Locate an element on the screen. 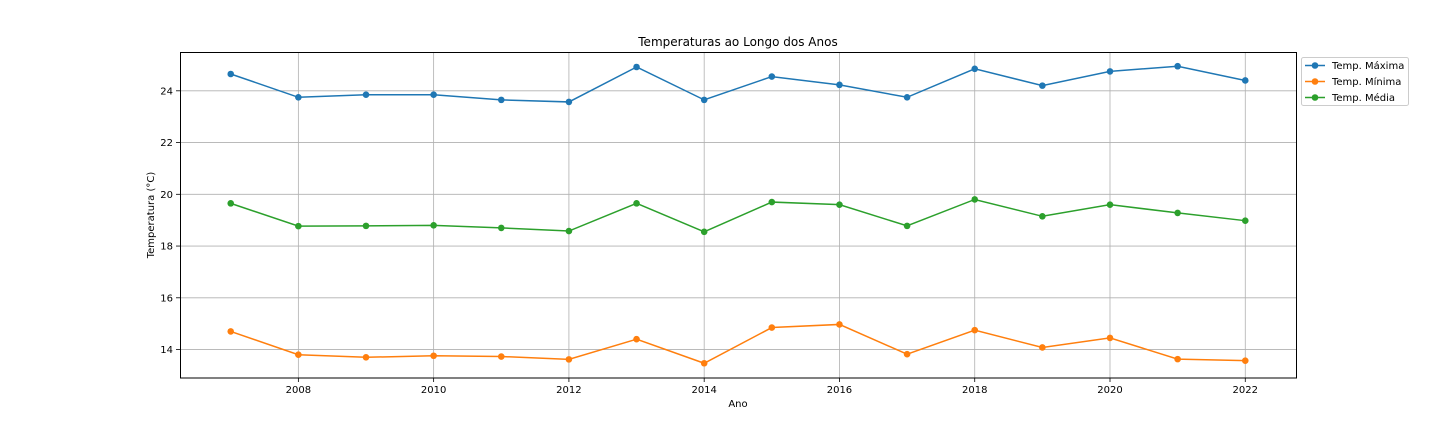 The image size is (1440, 432). x-tick-label: 2020 is located at coordinates (1109, 390).